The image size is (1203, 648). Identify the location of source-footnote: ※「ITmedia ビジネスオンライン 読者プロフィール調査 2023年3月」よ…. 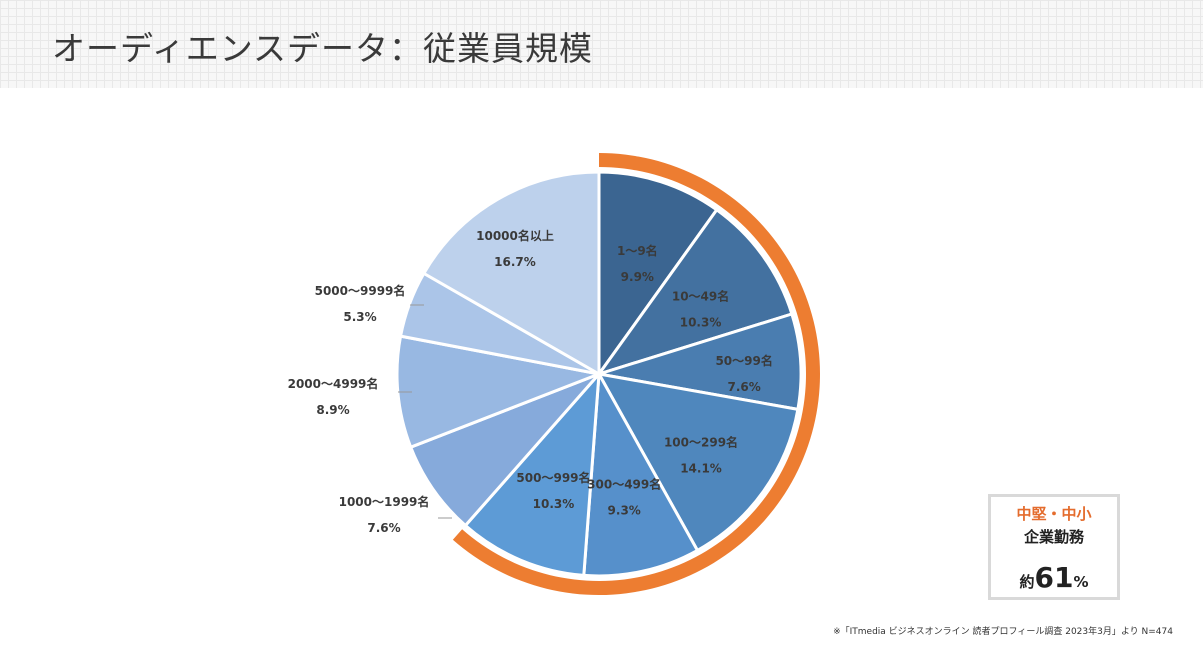
(1003, 632).